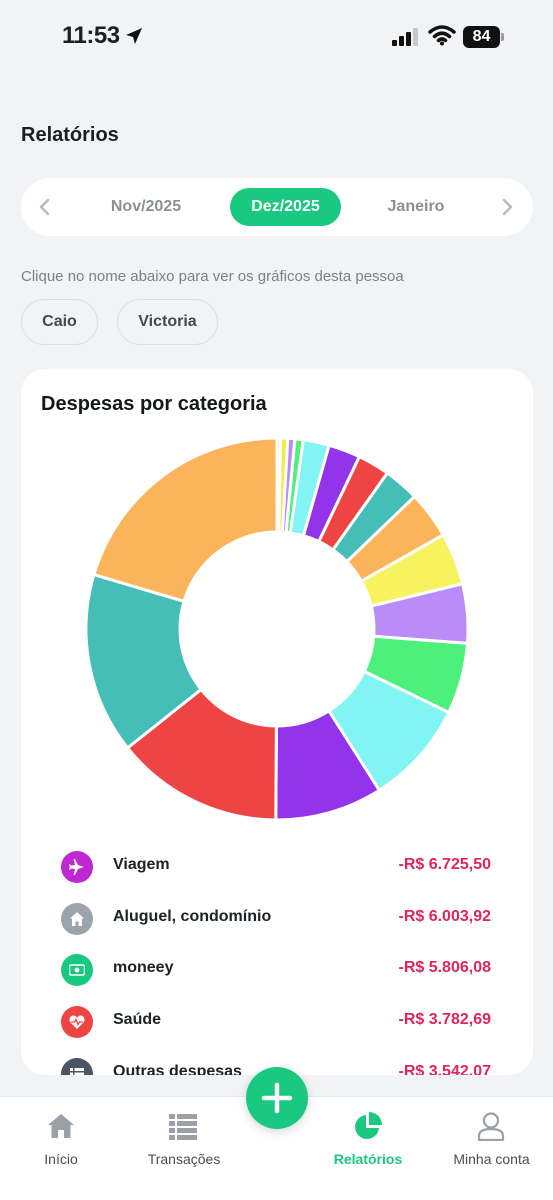 This screenshot has width=553, height=1200. I want to click on legend-name: Outras despesas, so click(177, 1069).